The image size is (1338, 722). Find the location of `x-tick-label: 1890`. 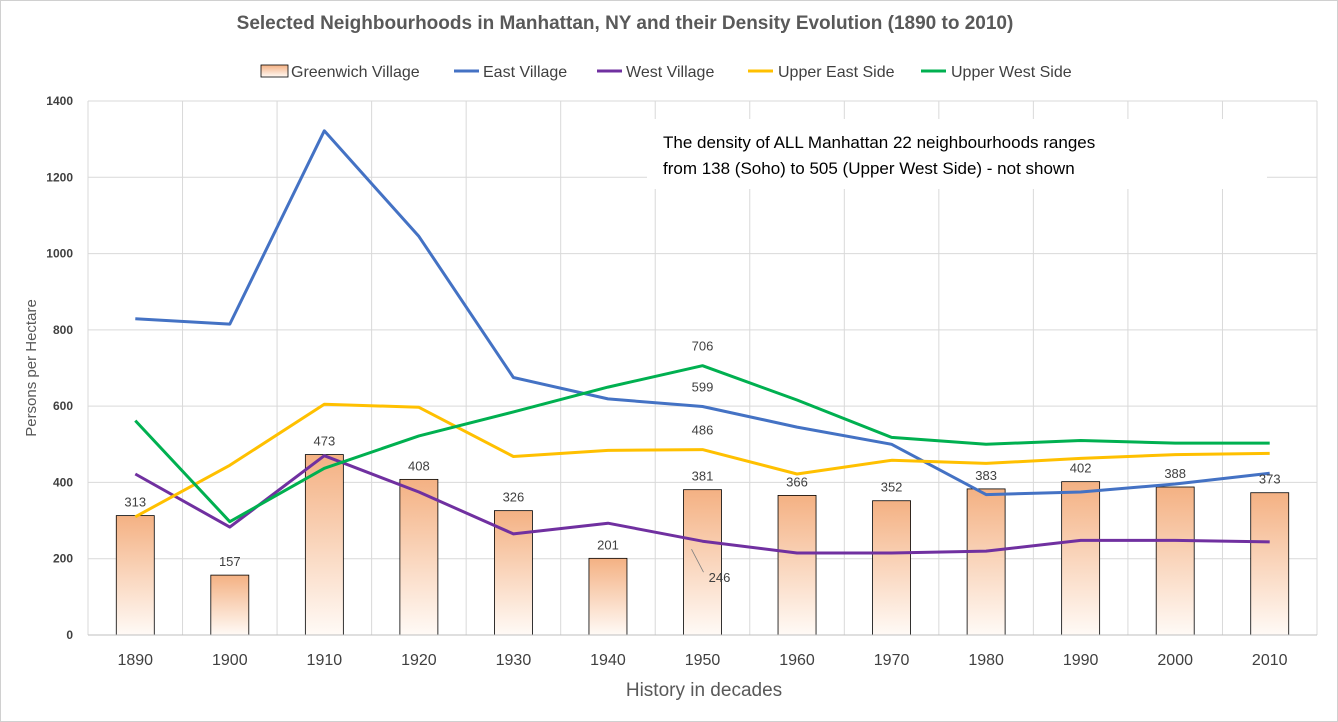

x-tick-label: 1890 is located at coordinates (135, 660).